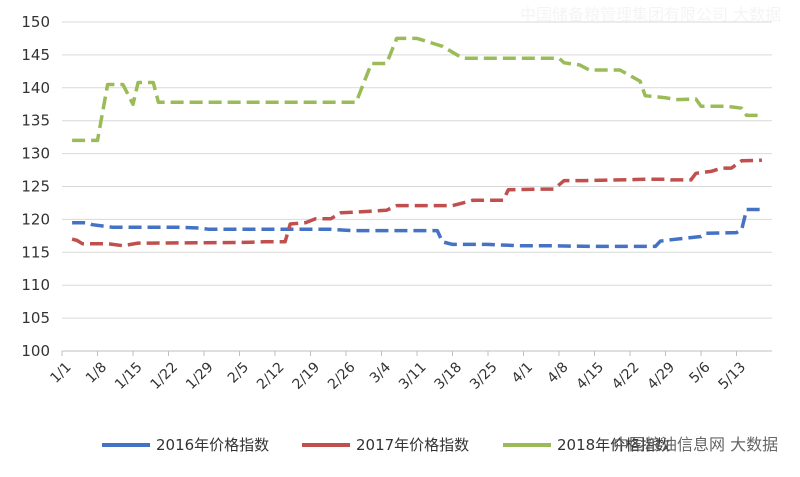 The image size is (800, 477). I want to click on y-tick-label: 100, so click(35, 351).